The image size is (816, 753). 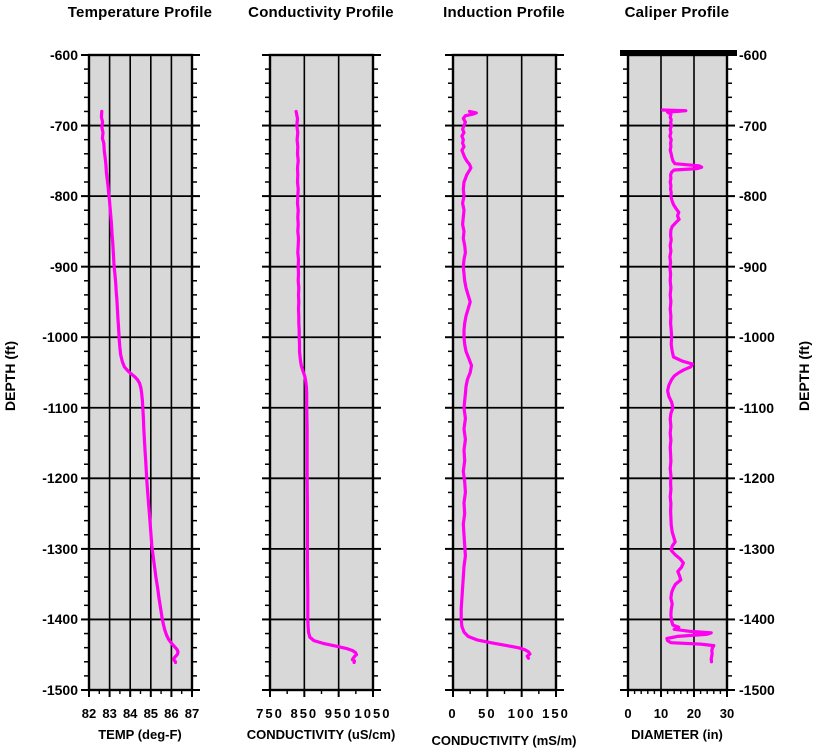 I want to click on x-tick-label: 1050, so click(x=373, y=713).